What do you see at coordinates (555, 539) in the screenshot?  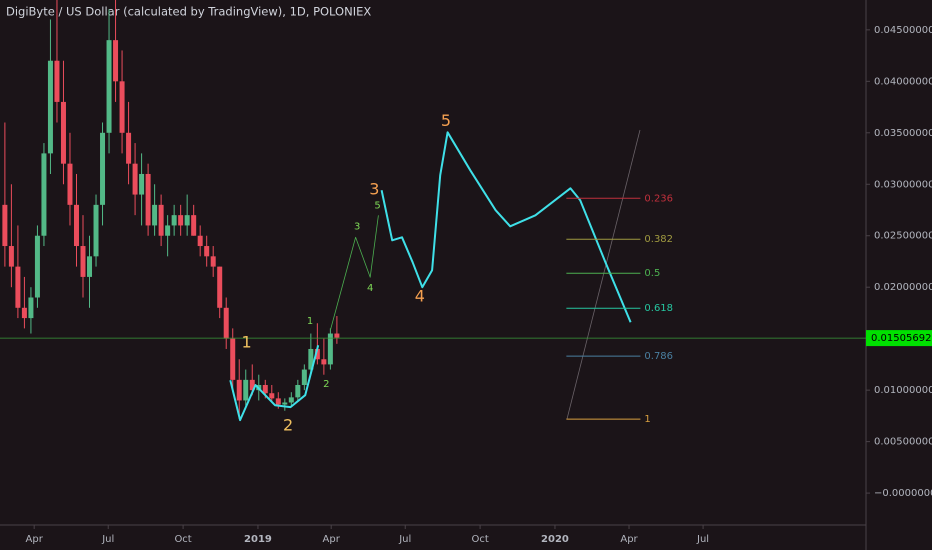 I see `x-tick-label: 2020` at bounding box center [555, 539].